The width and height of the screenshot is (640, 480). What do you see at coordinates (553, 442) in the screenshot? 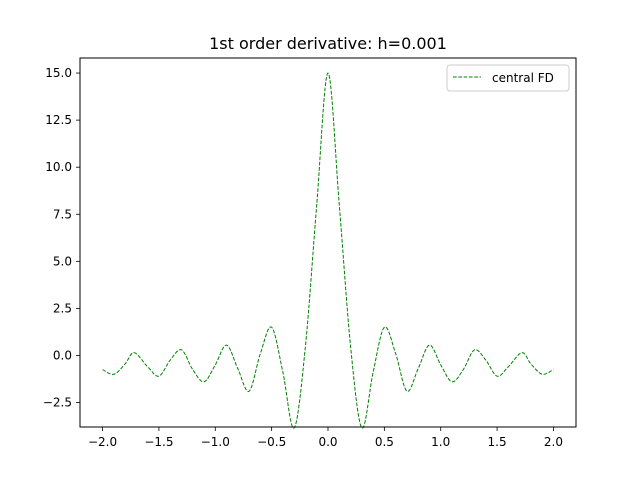
I see `x-tick-label: 2.0` at bounding box center [553, 442].